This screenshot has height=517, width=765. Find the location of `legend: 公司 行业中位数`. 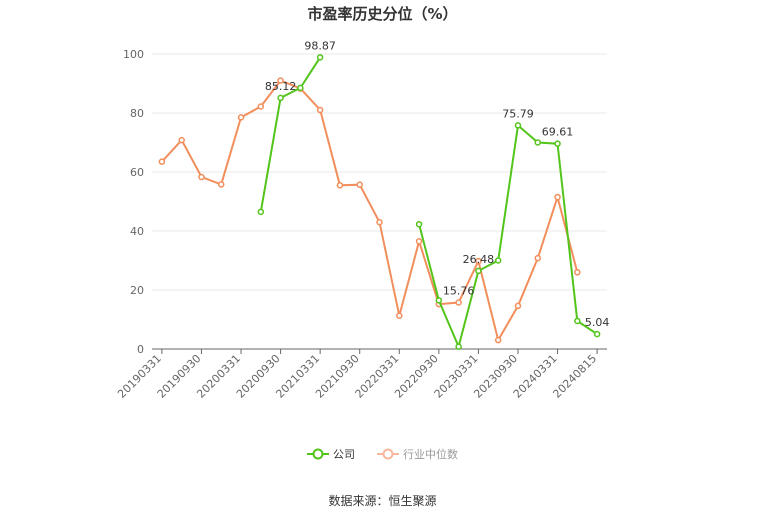

legend: 公司 行业中位数 is located at coordinates (382, 454).